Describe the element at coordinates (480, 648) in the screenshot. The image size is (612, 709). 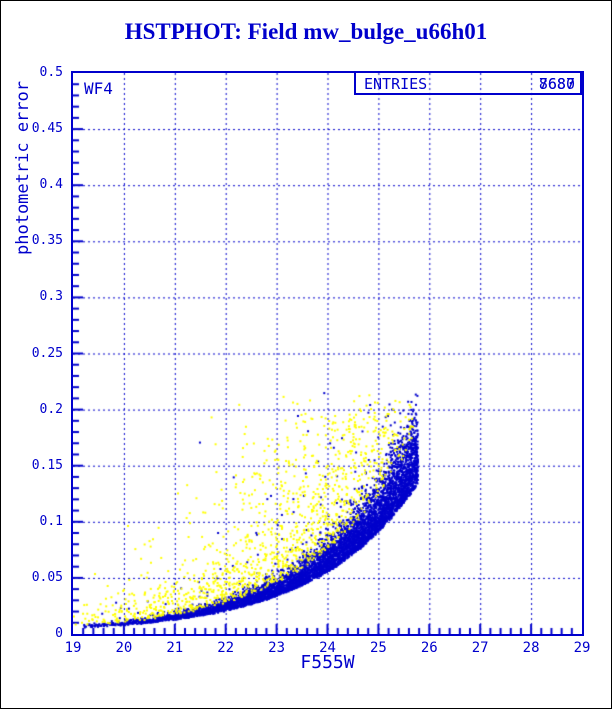
I see `x-tick-label: 27` at that location.